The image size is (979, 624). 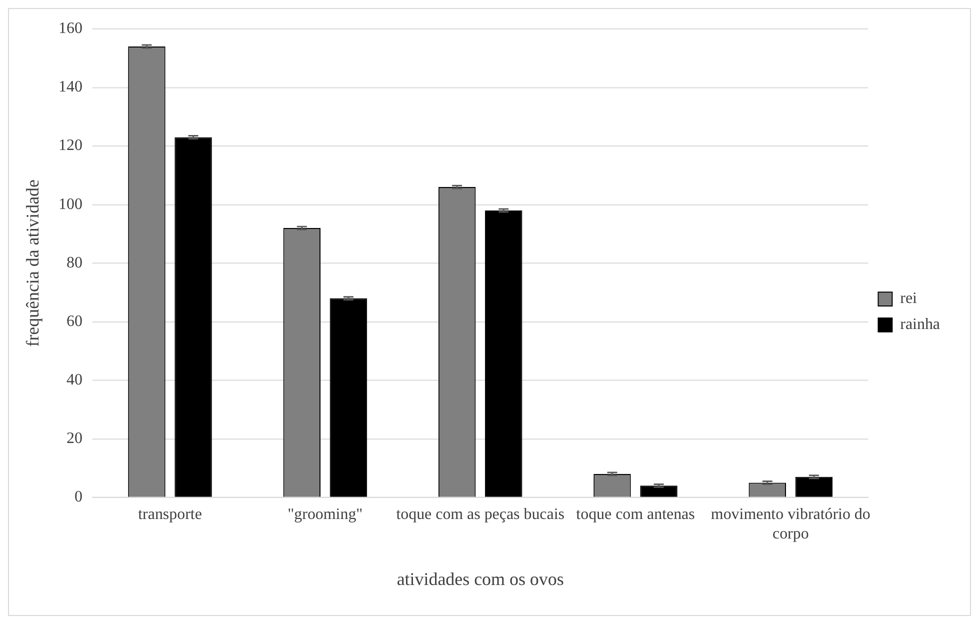 What do you see at coordinates (70, 204) in the screenshot?
I see `y-tick-label: 100` at bounding box center [70, 204].